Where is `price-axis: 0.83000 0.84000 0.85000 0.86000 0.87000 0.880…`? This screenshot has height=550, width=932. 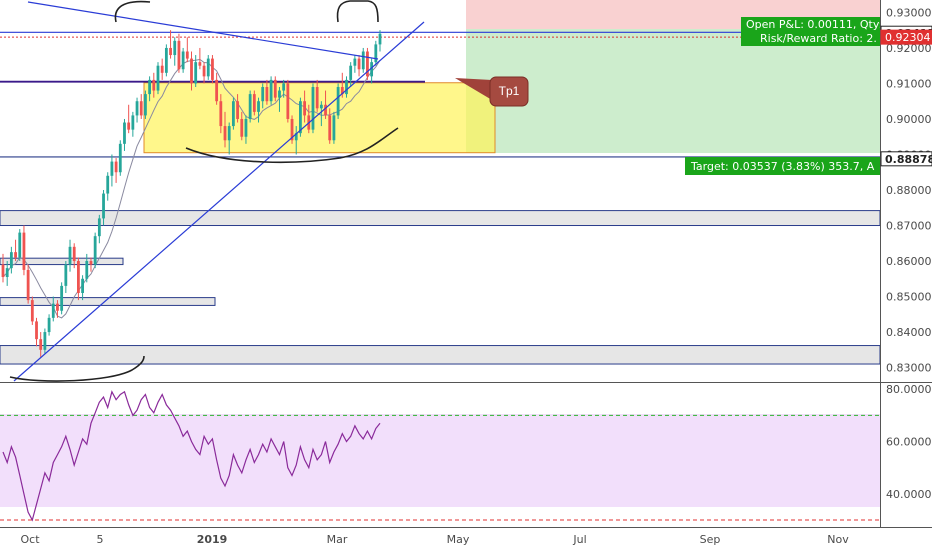 price-axis: 0.83000 0.84000 0.85000 0.86000 0.87000 0.880… is located at coordinates (909, 190).